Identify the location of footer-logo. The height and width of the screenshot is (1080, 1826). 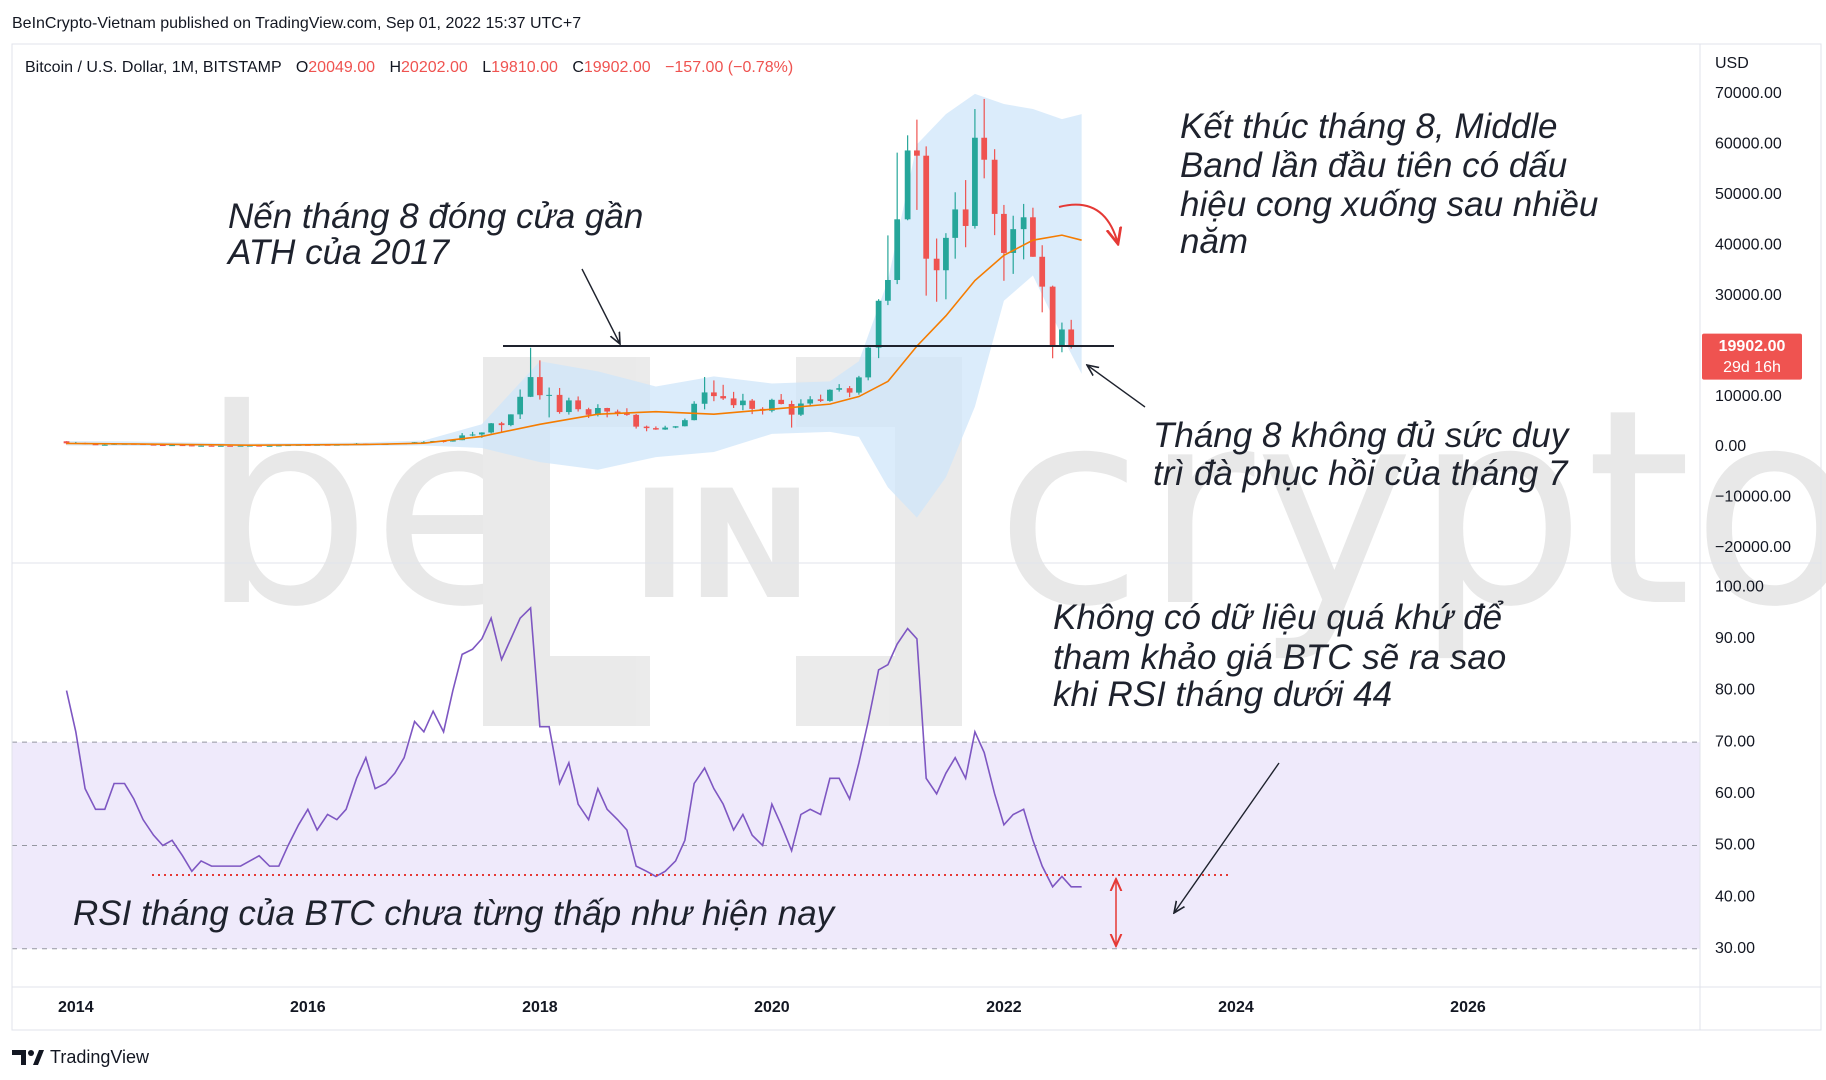
(28, 1057).